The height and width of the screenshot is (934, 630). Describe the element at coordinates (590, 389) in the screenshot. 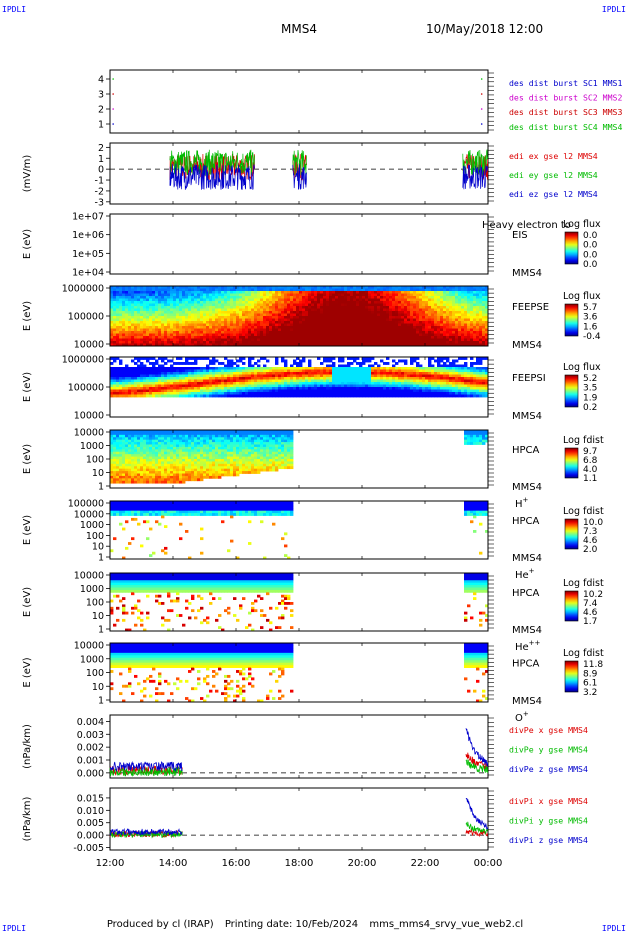

I see `panel-feepsi-colorbar-tick: 3.5` at that location.